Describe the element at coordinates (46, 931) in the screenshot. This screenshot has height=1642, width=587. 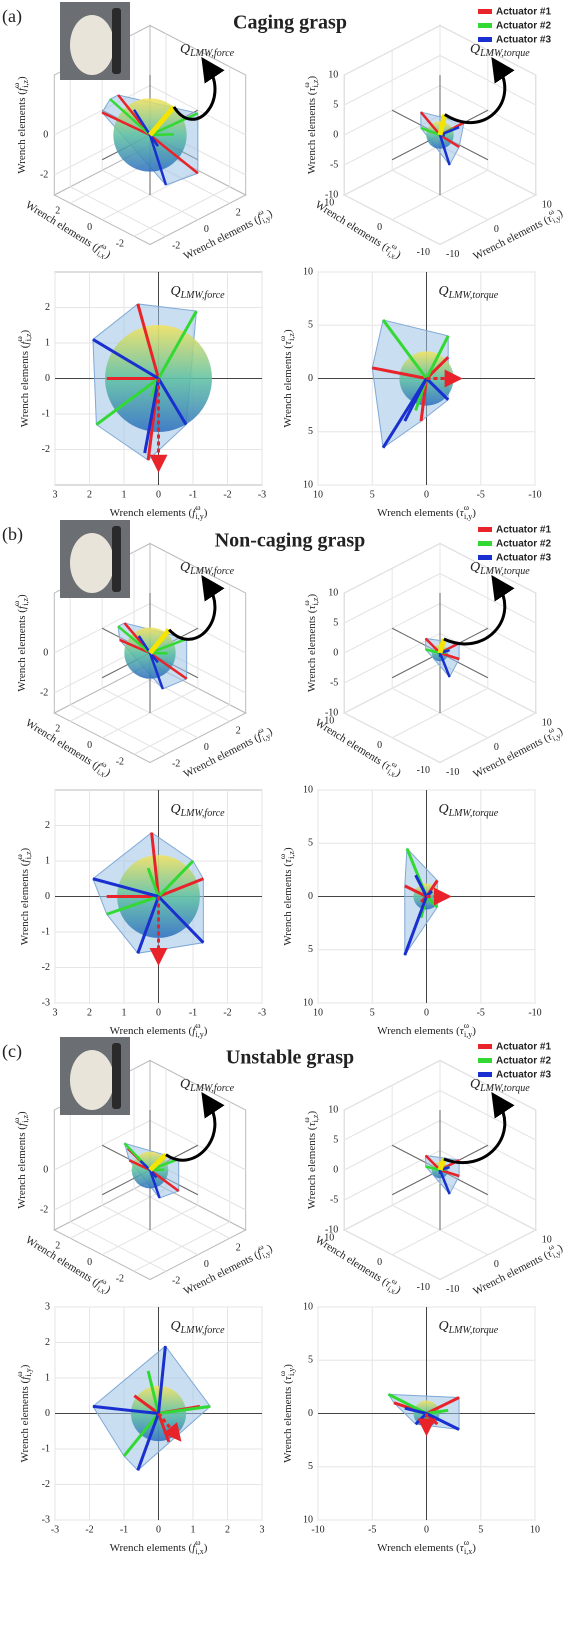
I see `y-tick-label: -1` at that location.